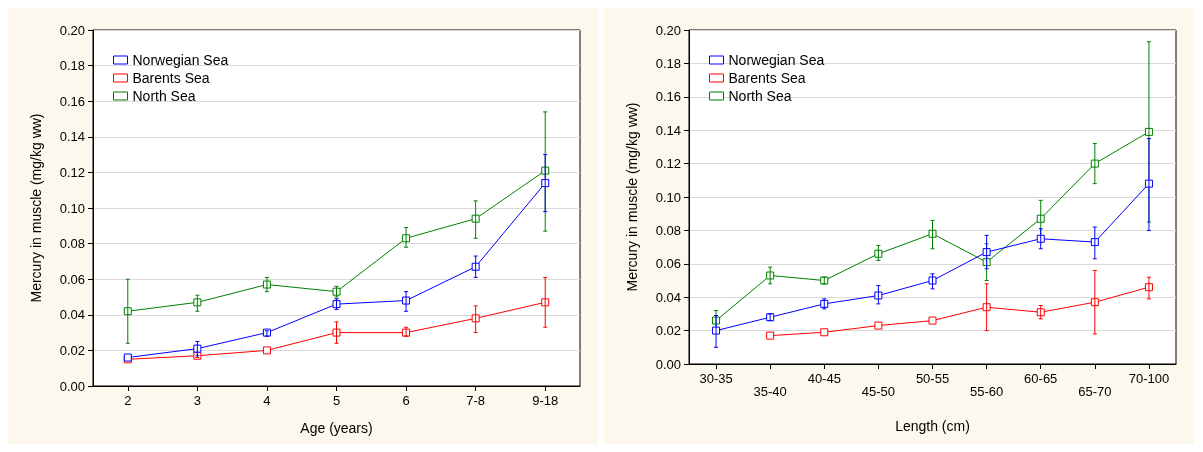  Describe the element at coordinates (770, 391) in the screenshot. I see `x-tick-label: 35-40` at that location.